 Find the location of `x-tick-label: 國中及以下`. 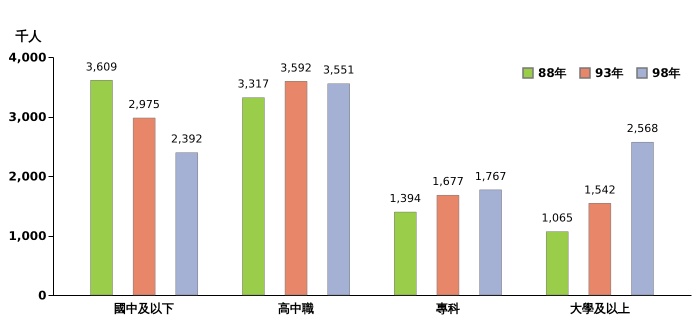

x-tick-label: 國中及以下 is located at coordinates (144, 309).